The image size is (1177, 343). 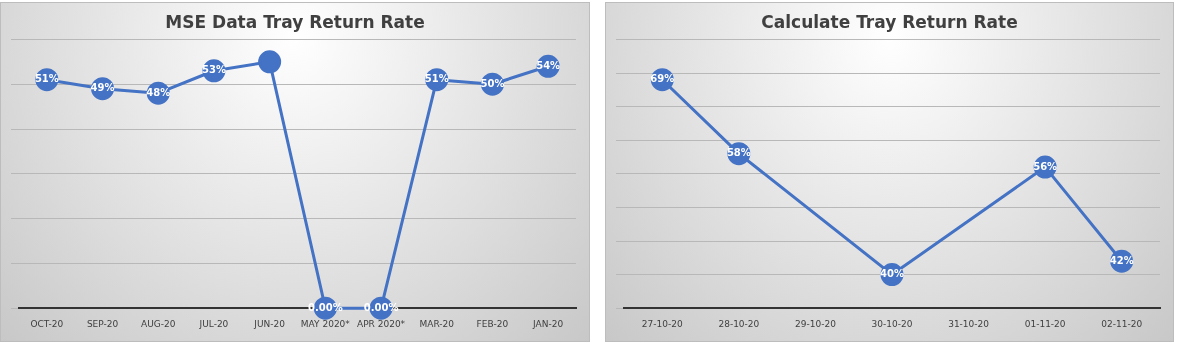 What do you see at coordinates (325, 323) in the screenshot?
I see `x-tick-label: MAY 2020*` at bounding box center [325, 323].